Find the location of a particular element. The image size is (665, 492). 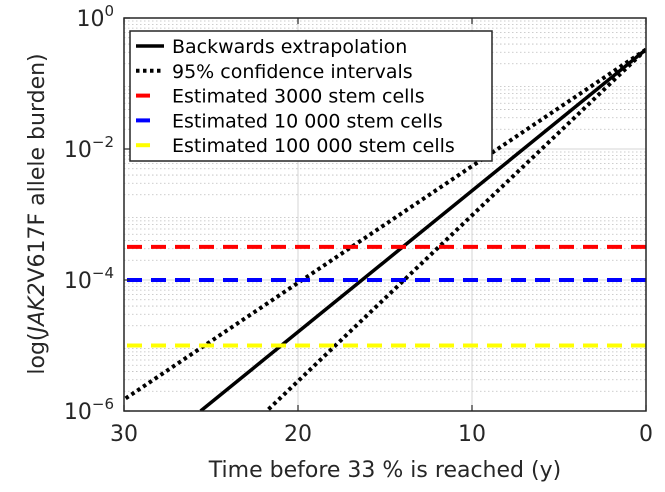

x-tick-label: 10 is located at coordinates (472, 434).